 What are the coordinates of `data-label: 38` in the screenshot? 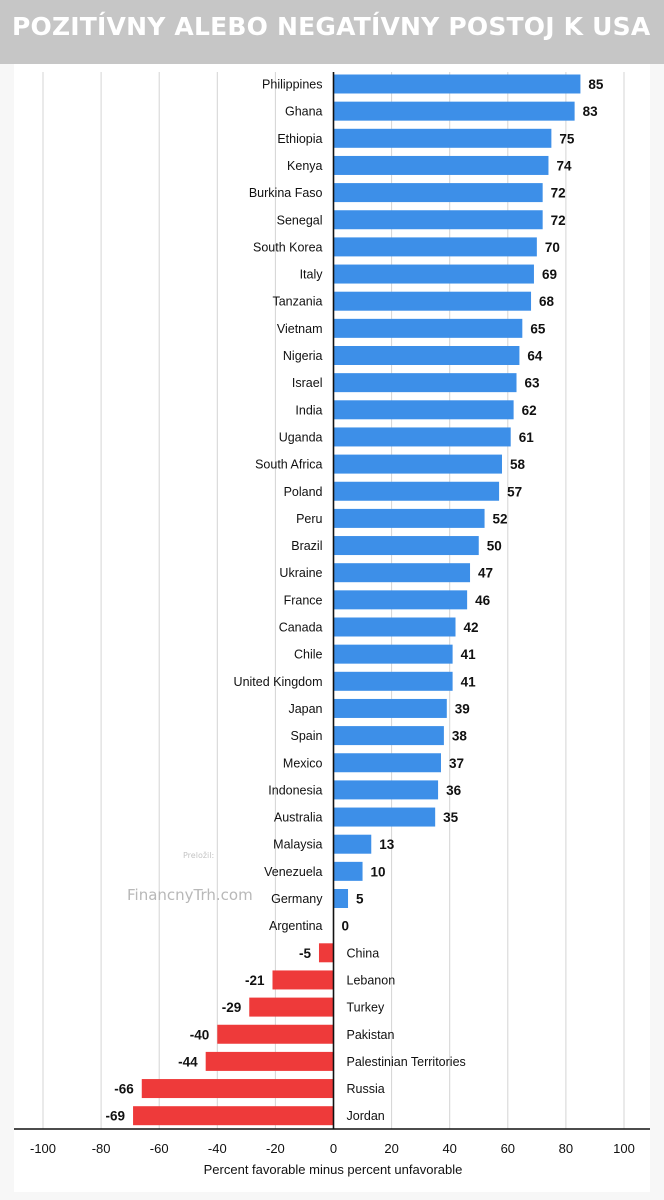 It's located at (460, 736).